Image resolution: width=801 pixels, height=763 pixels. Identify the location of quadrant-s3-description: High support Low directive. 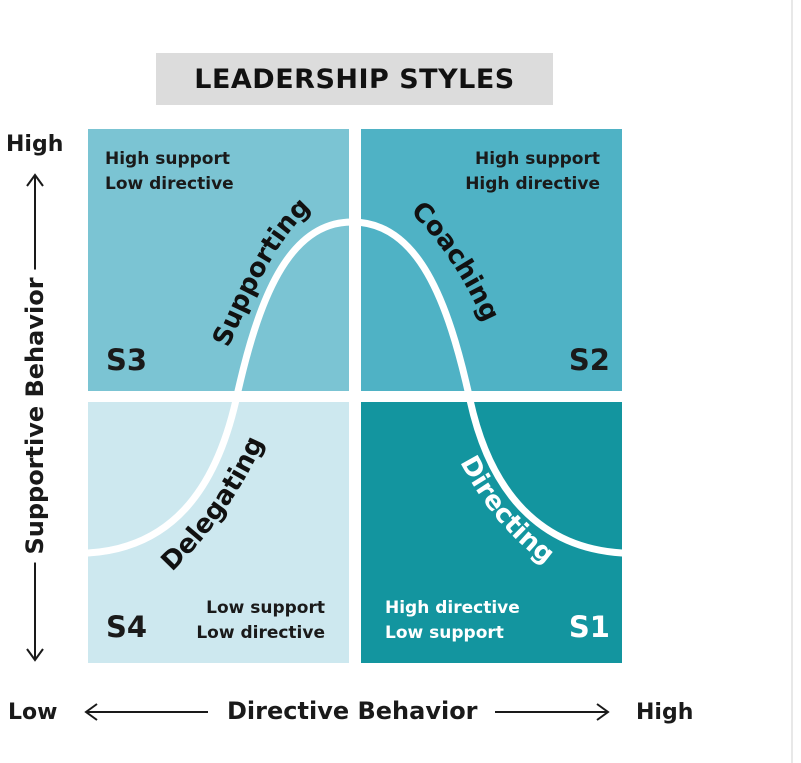
(169, 172).